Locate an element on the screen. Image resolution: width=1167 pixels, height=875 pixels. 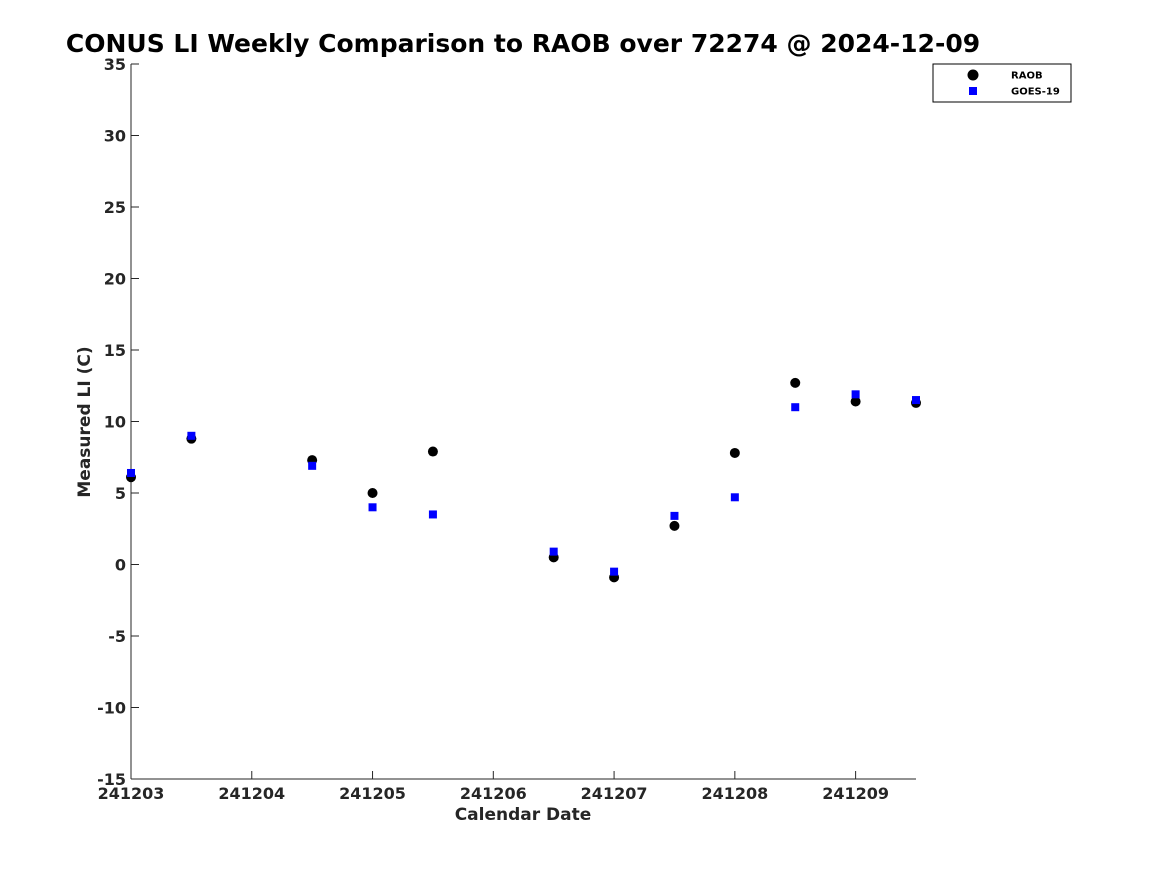
x-tick-label: 241205 is located at coordinates (372, 793).